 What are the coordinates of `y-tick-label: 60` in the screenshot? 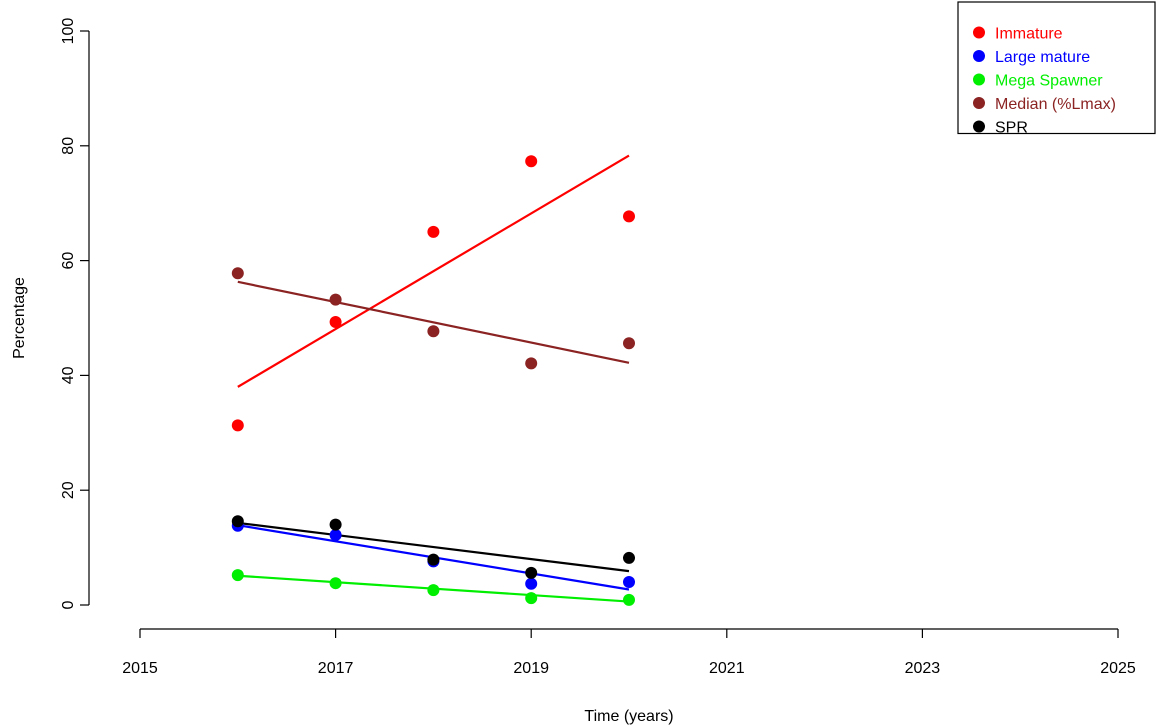 It's located at (68, 261).